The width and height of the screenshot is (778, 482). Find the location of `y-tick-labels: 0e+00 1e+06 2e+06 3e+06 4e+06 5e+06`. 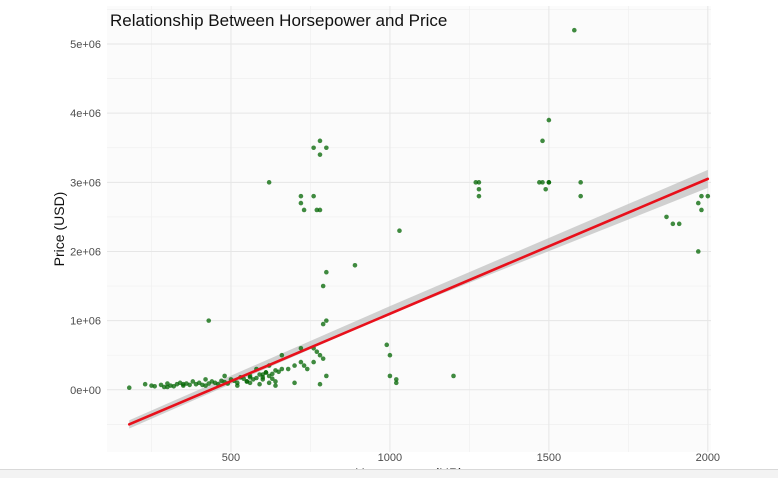

y-tick-labels: 0e+00 1e+06 2e+06 3e+06 4e+06 5e+06 is located at coordinates (85, 218).